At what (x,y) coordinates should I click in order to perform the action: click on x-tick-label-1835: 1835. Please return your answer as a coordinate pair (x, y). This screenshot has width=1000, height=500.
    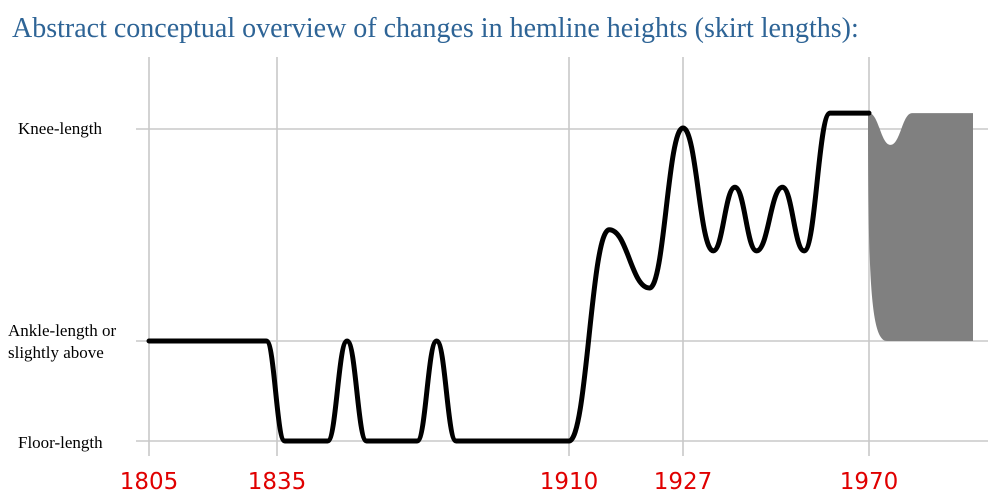
    Looking at the image, I should click on (277, 482).